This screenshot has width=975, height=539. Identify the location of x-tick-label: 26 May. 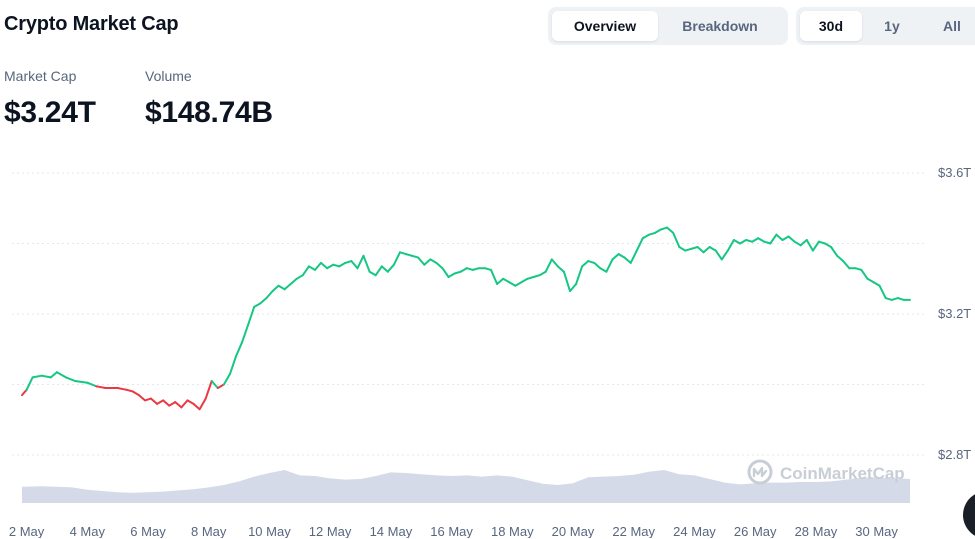
(755, 531).